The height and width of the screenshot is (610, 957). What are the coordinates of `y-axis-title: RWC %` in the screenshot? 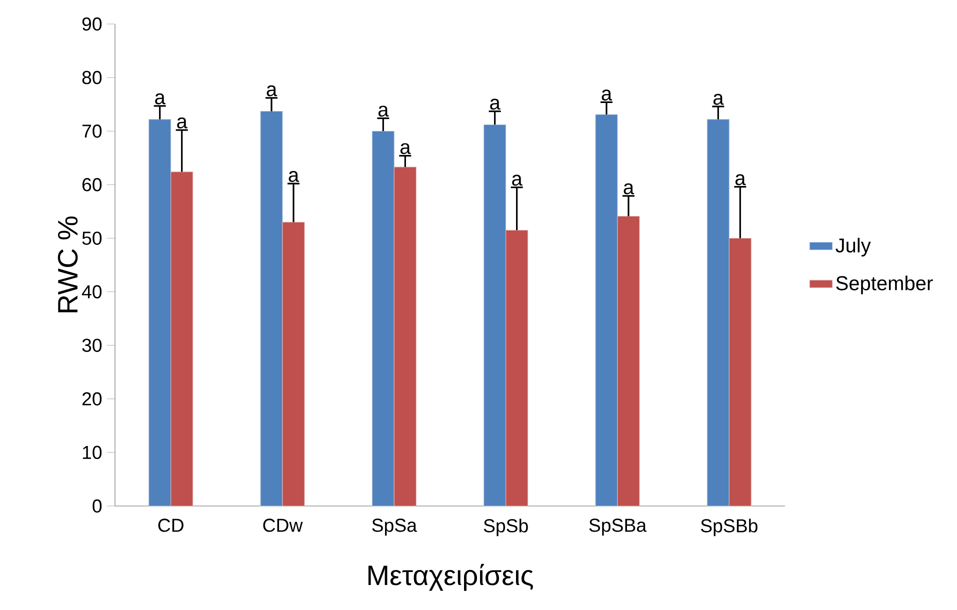 It's located at (68, 264).